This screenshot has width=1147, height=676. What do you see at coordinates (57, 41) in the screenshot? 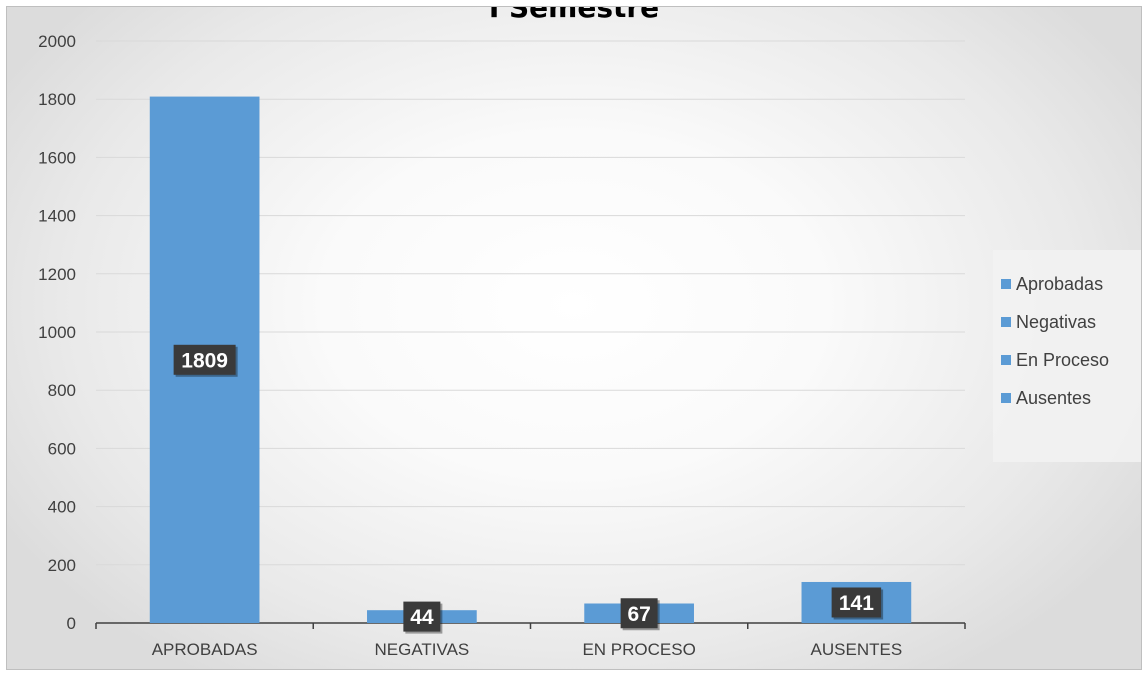
I see `y-tick-label: 2000` at bounding box center [57, 41].